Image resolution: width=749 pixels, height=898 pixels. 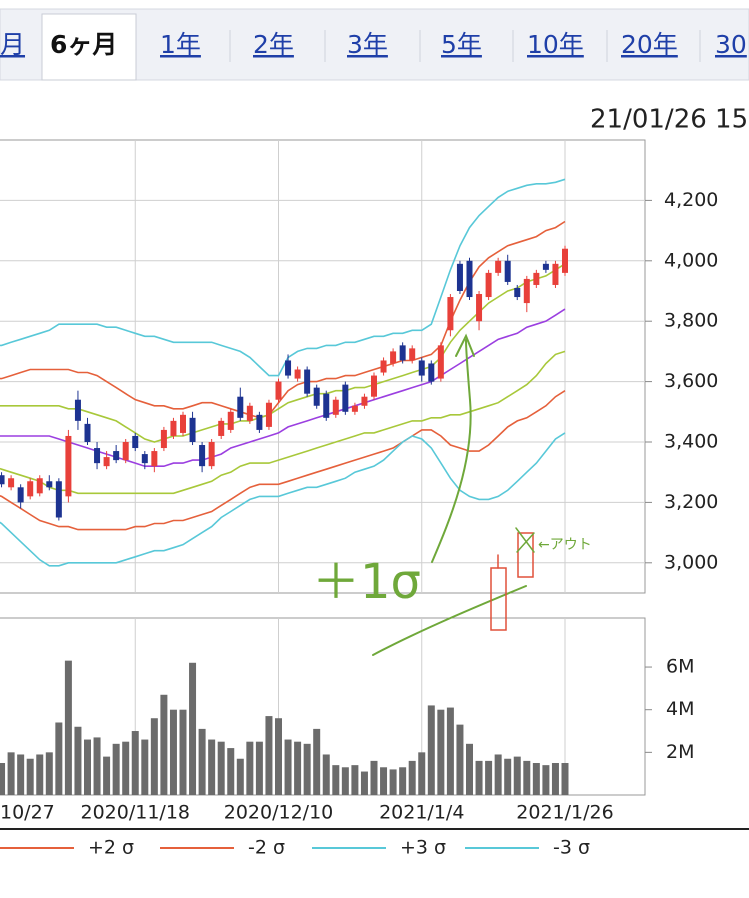 What do you see at coordinates (691, 260) in the screenshot?
I see `y-tick-label: 4,000` at bounding box center [691, 260].